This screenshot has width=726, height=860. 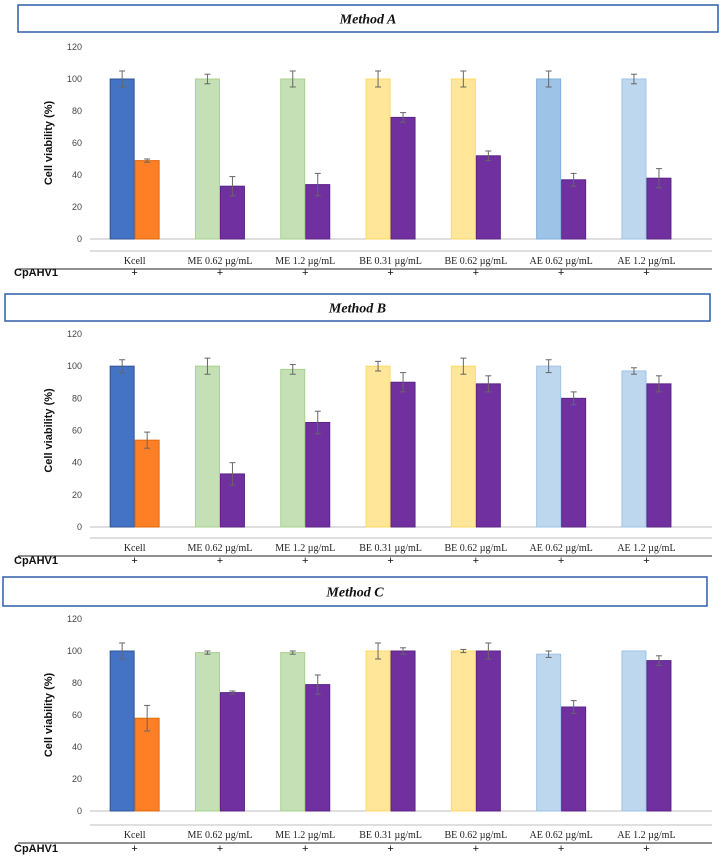 I want to click on chart-title: Method B, so click(x=357, y=309).